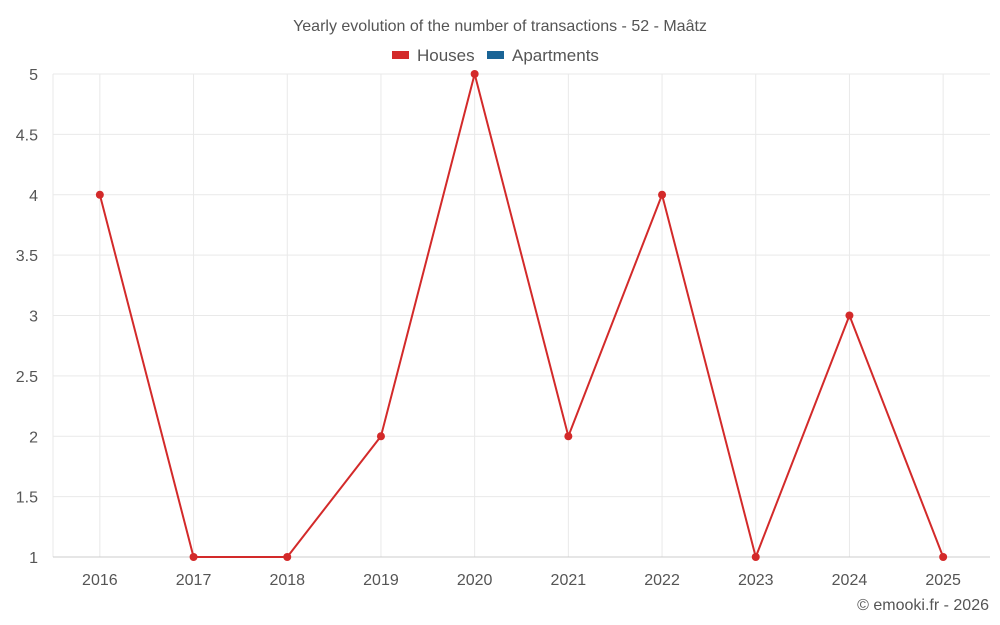 Image resolution: width=1000 pixels, height=625 pixels. I want to click on x-tick-label: 2022, so click(662, 580).